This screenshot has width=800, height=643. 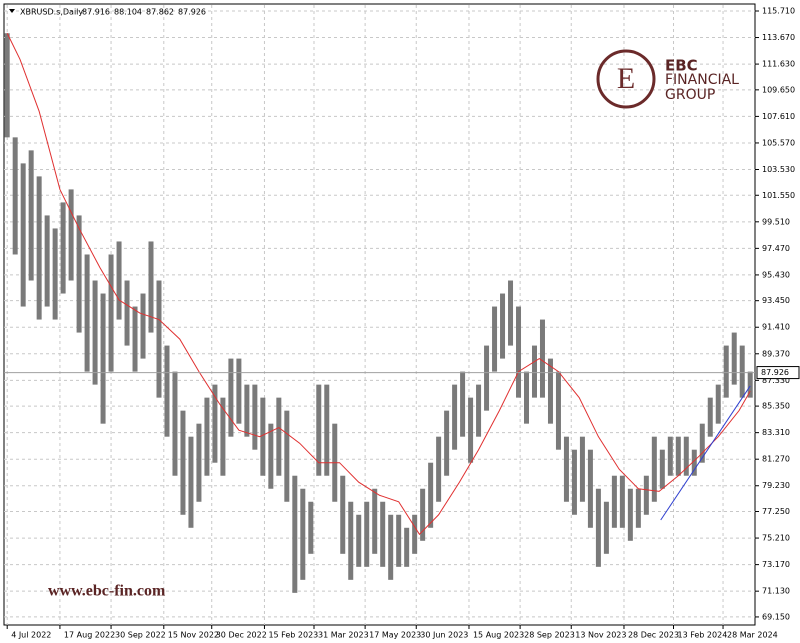 What do you see at coordinates (776, 616) in the screenshot?
I see `y-tick-label: 69.150` at bounding box center [776, 616].